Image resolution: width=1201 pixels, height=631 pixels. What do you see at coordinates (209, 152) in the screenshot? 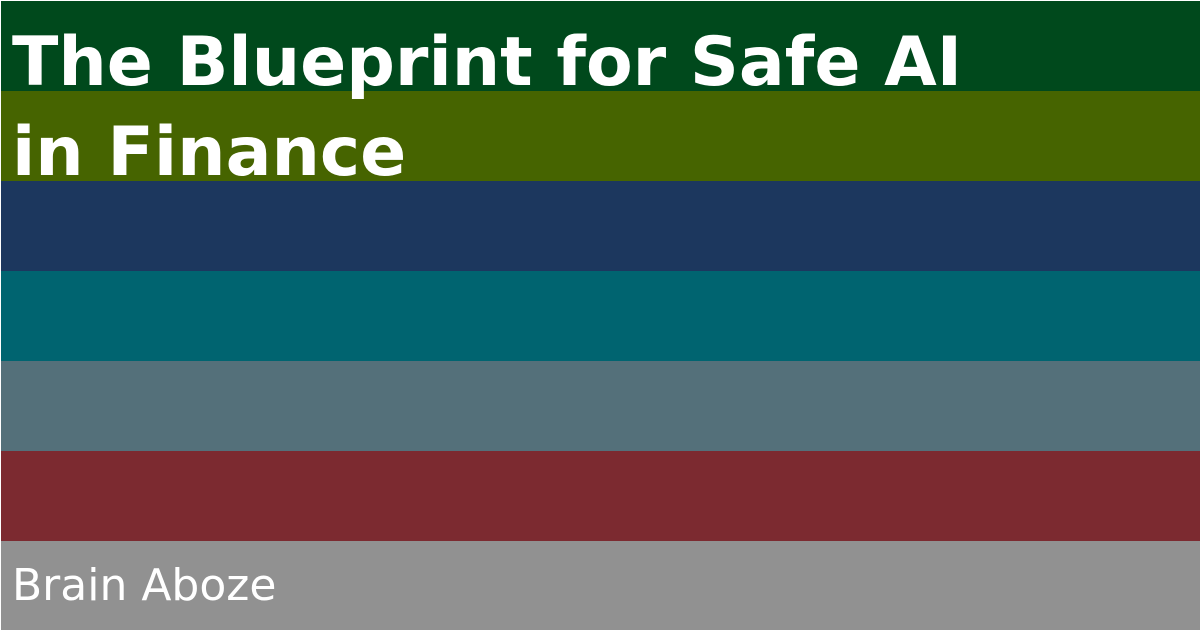
I see `title-line-2: in Finance` at bounding box center [209, 152].